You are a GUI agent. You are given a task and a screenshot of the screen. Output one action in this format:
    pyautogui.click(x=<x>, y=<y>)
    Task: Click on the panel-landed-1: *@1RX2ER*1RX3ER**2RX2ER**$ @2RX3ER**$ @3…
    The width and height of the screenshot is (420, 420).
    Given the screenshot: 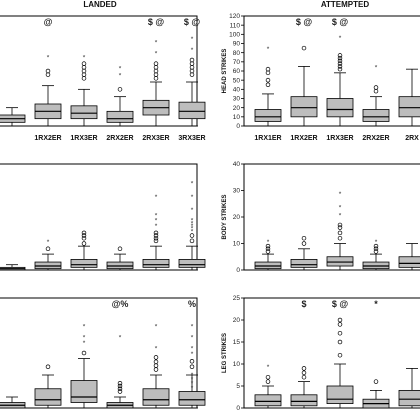 What is the action you would take?
    pyautogui.click(x=103, y=78)
    